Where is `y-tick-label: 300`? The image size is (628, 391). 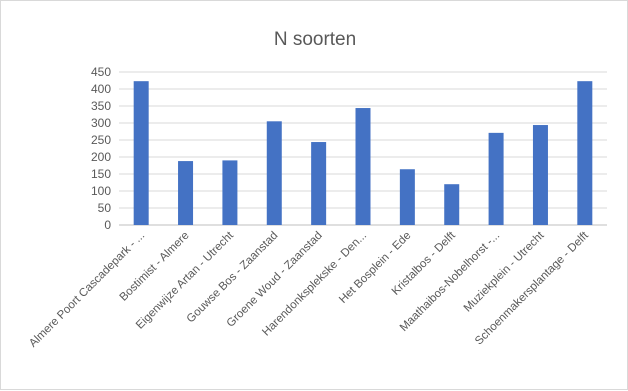 y-tick-label: 300 is located at coordinates (101, 123).